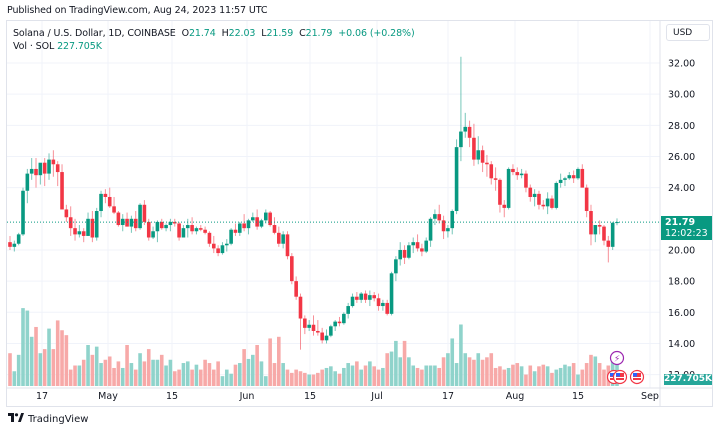 The image size is (720, 433). Describe the element at coordinates (185, 33) in the screenshot. I see `legend-open-label: O` at that location.